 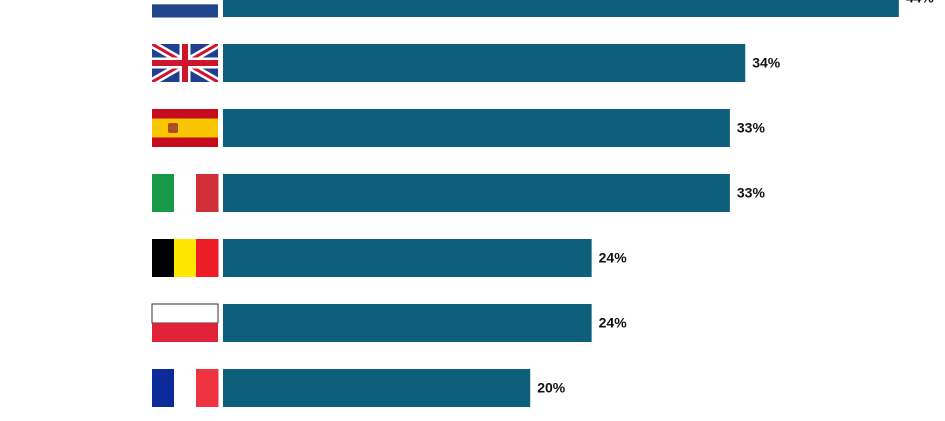 I want to click on value-label: 44%, so click(x=920, y=3).